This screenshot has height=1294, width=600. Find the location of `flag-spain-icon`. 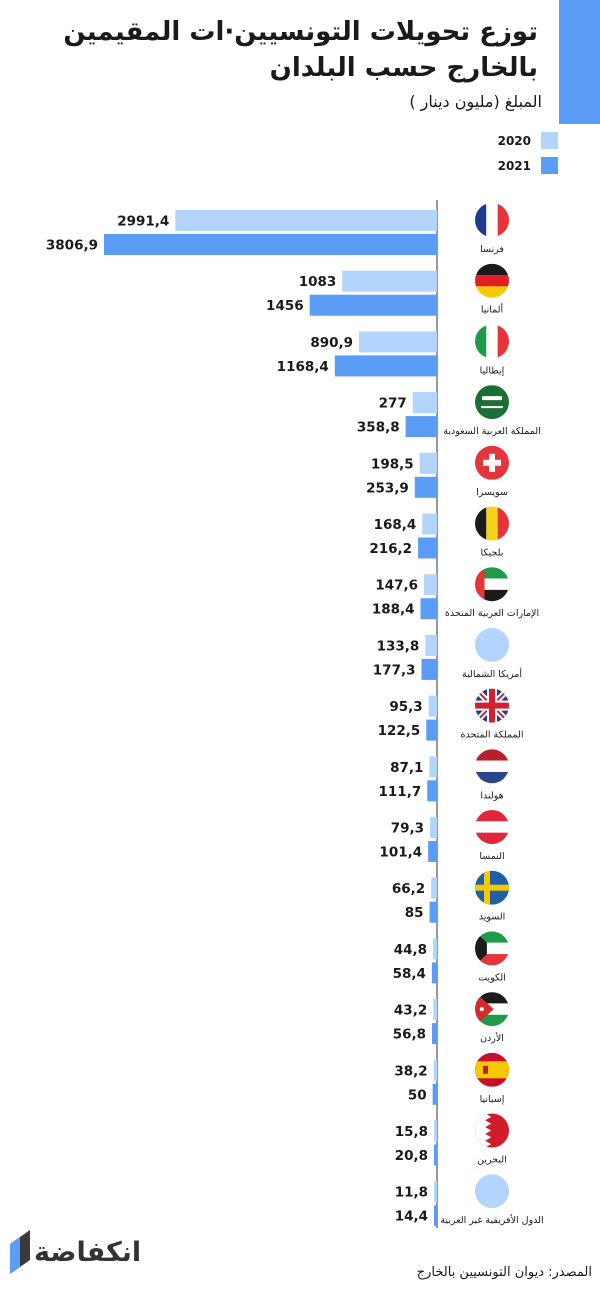

flag-spain-icon is located at coordinates (492, 1069).